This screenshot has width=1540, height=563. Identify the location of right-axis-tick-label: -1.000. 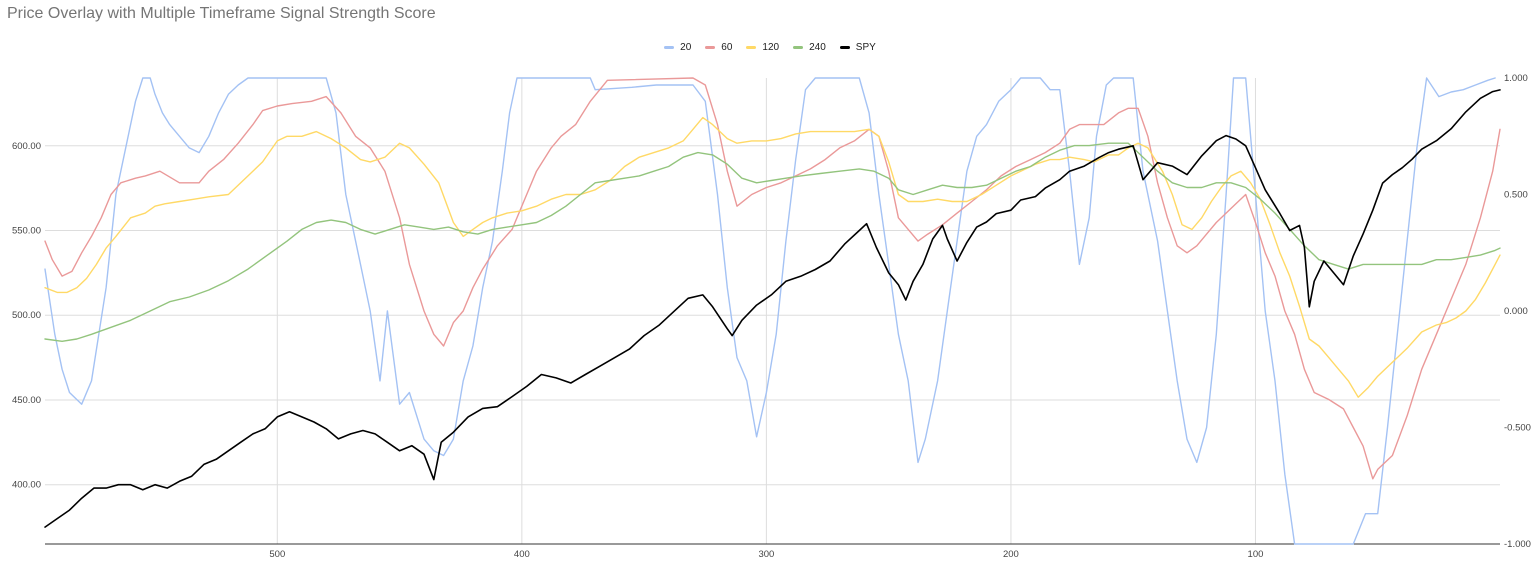
(1517, 544).